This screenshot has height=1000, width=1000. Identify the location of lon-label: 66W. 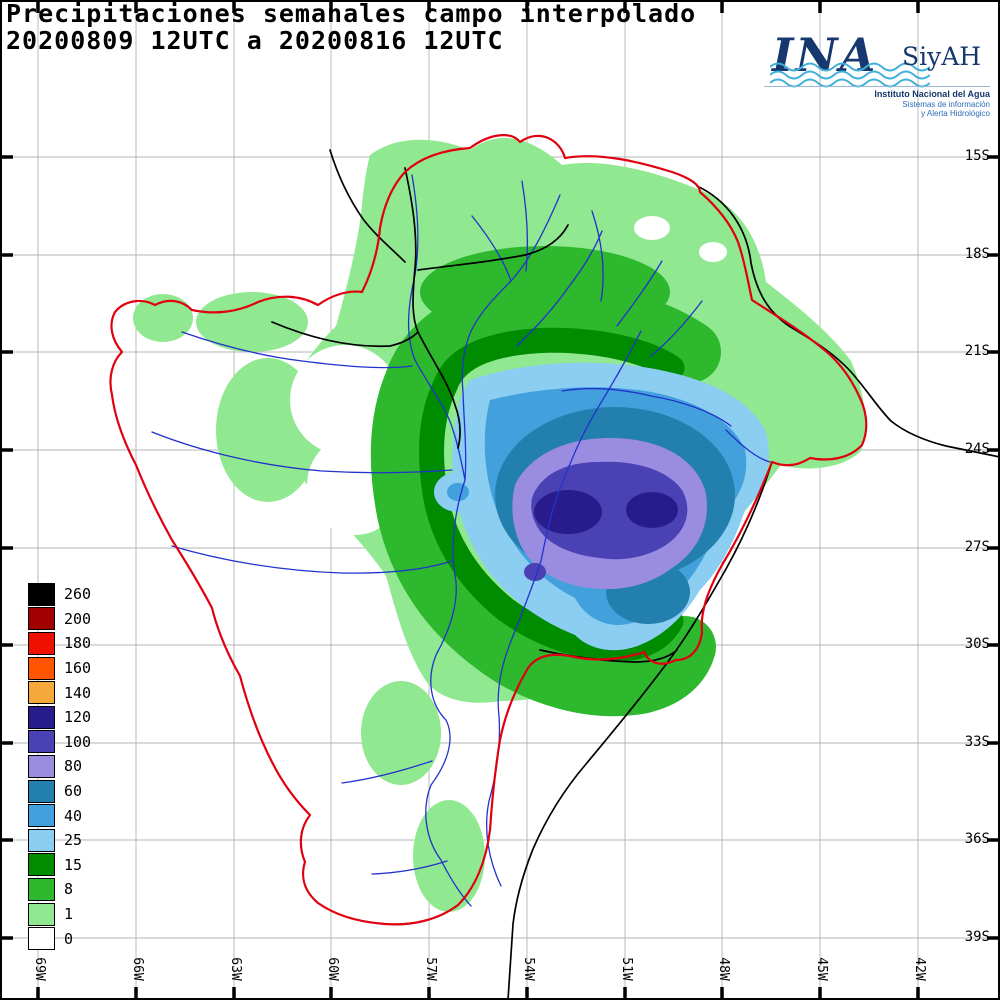
(137, 969).